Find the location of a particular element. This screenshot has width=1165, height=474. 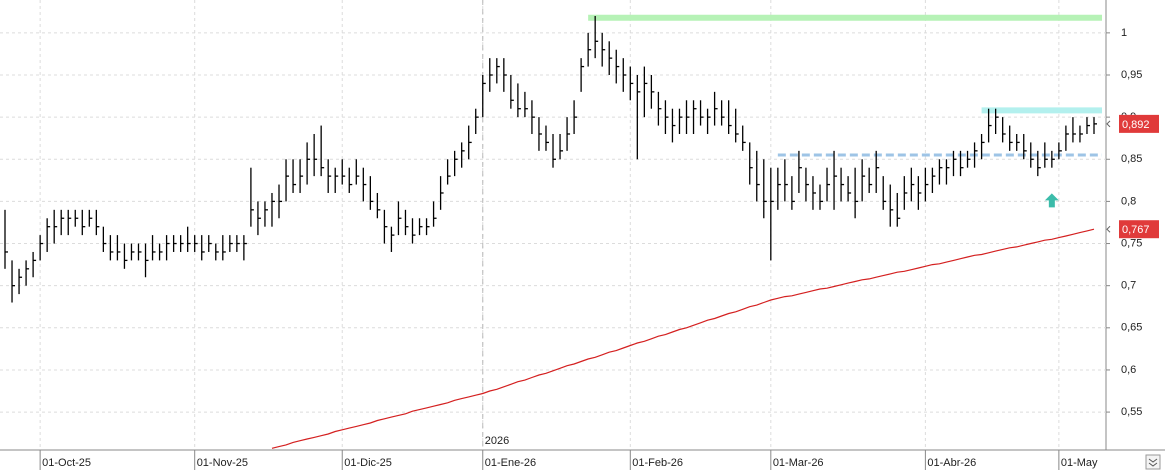

arrow-marker is located at coordinates (1051, 200).